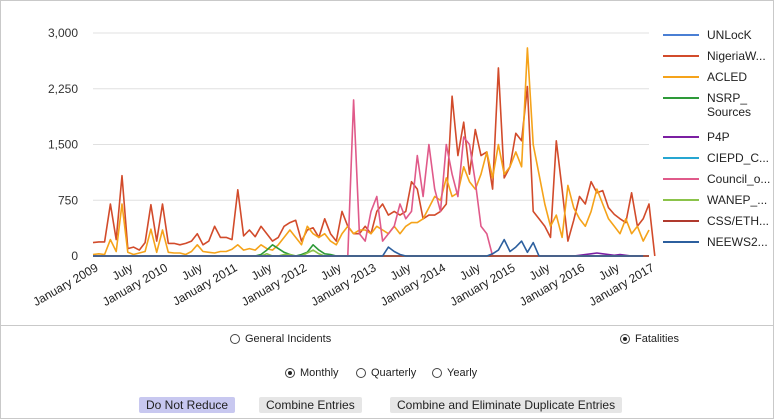 This screenshot has height=419, width=774. I want to click on divider, so click(387, 325).